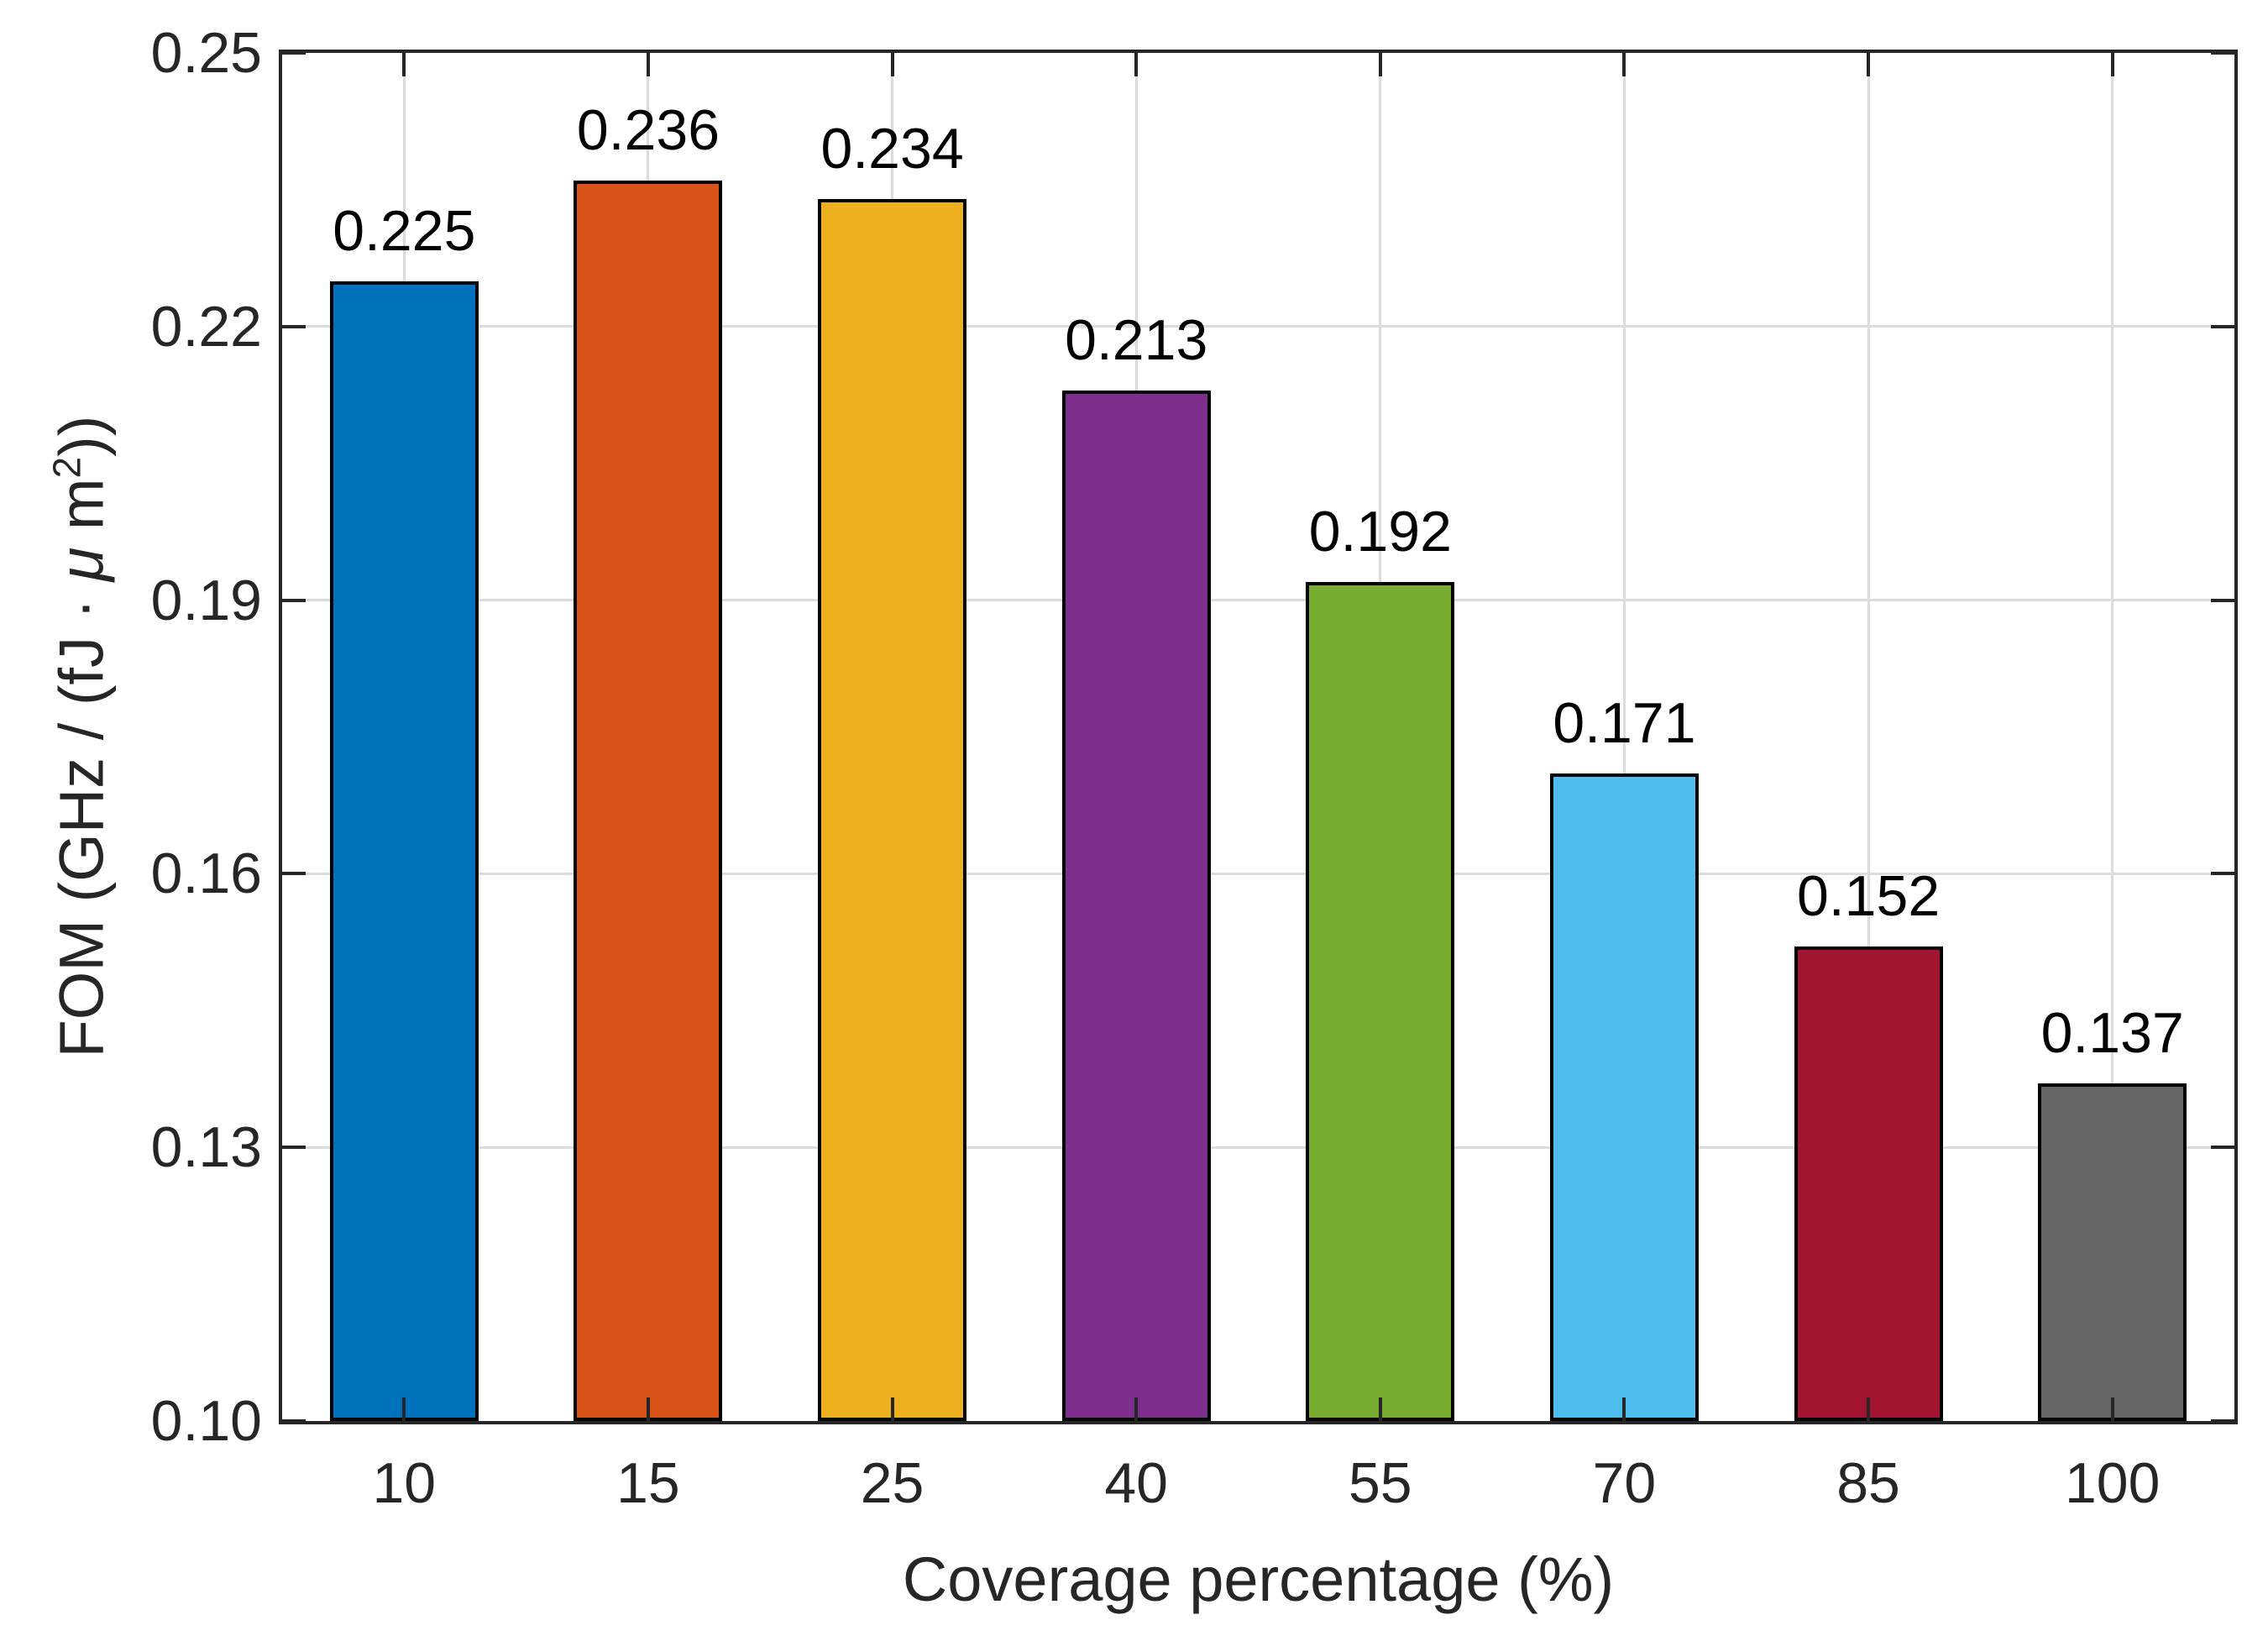 This screenshot has height=1636, width=2268. Describe the element at coordinates (206, 874) in the screenshot. I see `y-tick-label: 0.16` at that location.